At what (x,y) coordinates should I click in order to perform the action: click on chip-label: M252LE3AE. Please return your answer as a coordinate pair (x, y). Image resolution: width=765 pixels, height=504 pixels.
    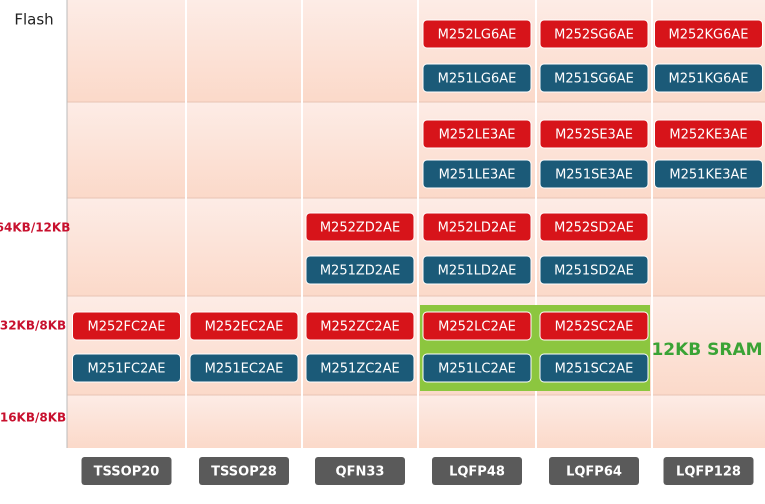
    Looking at the image, I should click on (477, 135).